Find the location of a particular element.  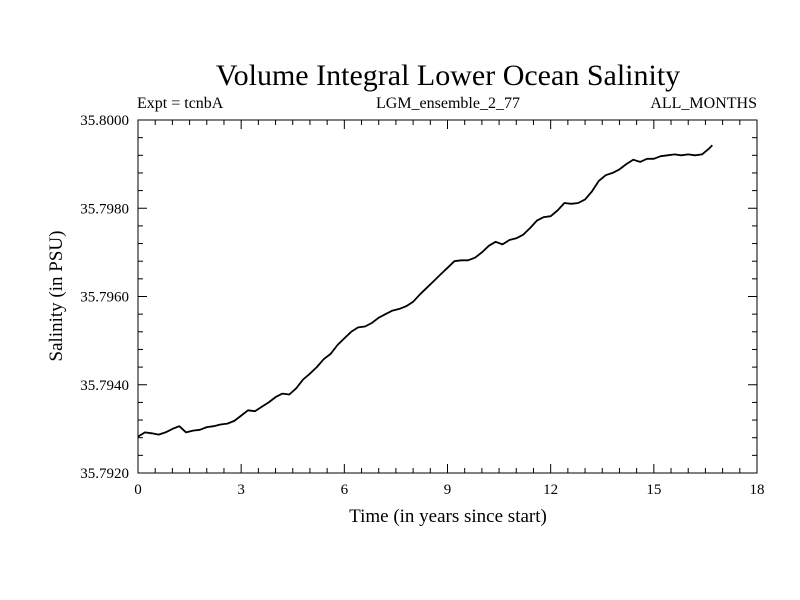

x-tick-label: 15 is located at coordinates (653, 490).